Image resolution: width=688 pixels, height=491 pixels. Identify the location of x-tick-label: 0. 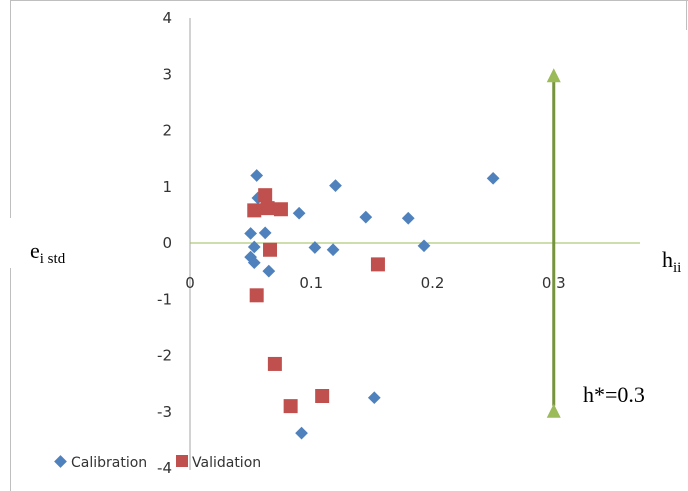
(190, 283).